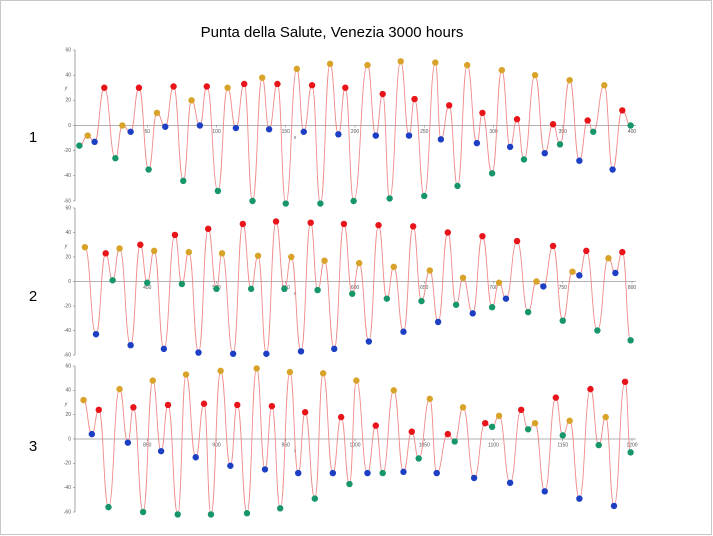  What do you see at coordinates (147, 288) in the screenshot?
I see `x-tick-label: 450` at bounding box center [147, 288].